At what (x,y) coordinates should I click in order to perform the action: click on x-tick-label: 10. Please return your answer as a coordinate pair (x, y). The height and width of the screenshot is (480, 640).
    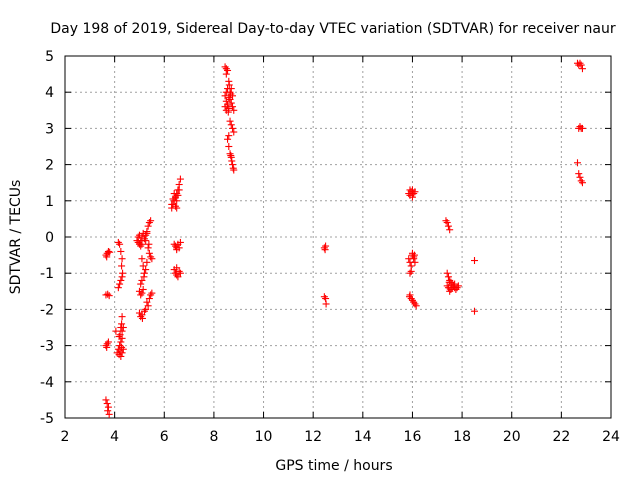
    Looking at the image, I should click on (264, 437).